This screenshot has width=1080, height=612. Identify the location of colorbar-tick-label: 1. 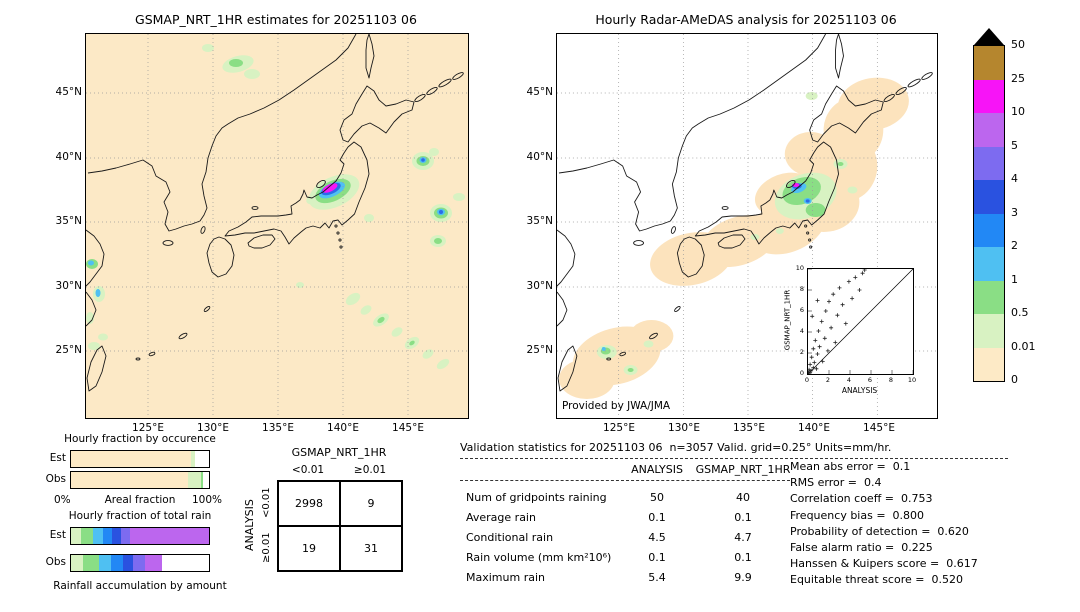
(1014, 279).